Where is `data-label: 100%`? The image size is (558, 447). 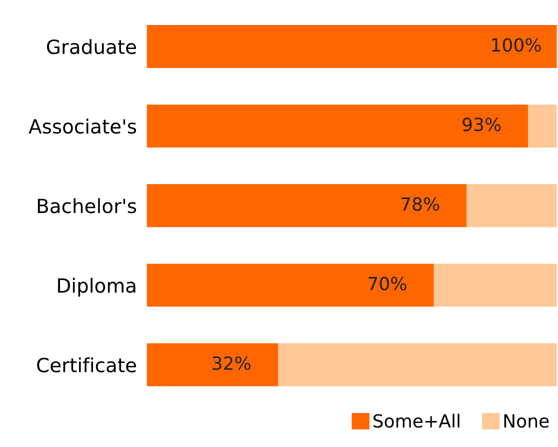 data-label: 100% is located at coordinates (516, 45).